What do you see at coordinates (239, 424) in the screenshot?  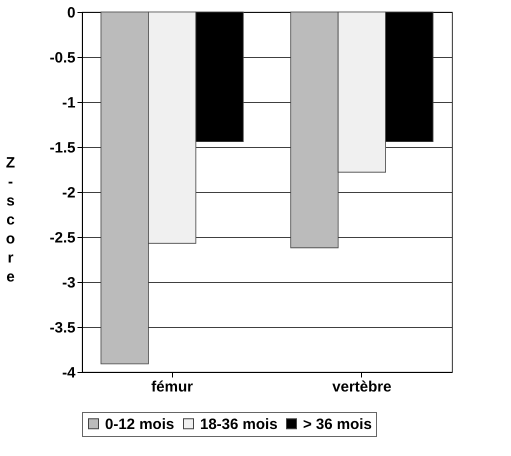 I see `legend-label: 18-36 mois` at bounding box center [239, 424].